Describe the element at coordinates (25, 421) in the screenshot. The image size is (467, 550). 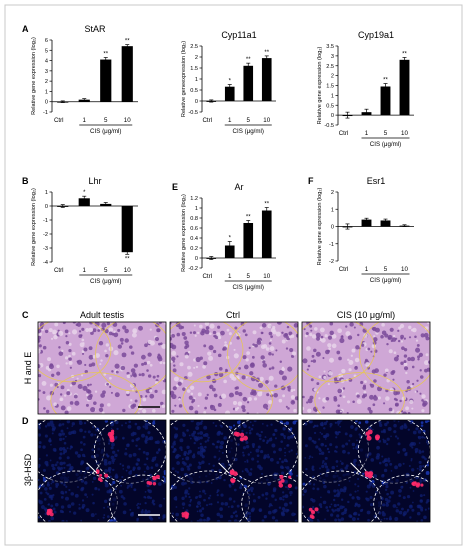
I see `panel-letter-d: D` at that location.